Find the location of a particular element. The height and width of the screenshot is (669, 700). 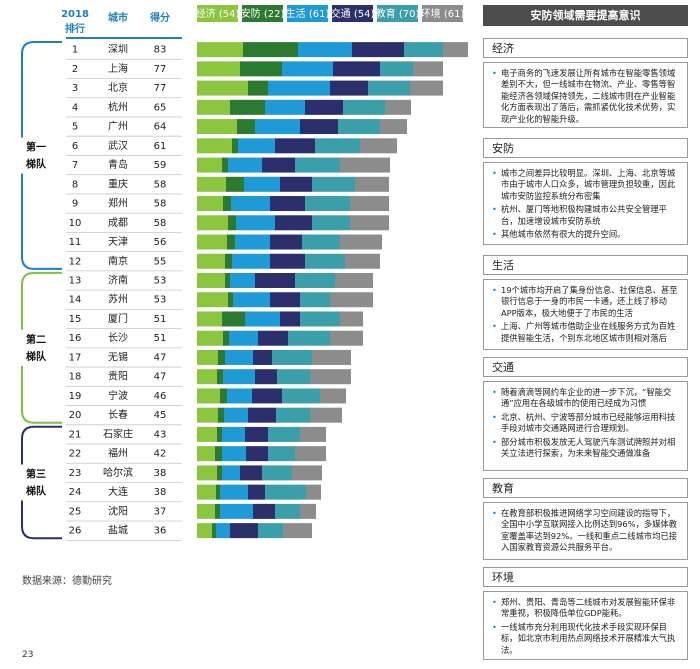

rank: 25 is located at coordinates (75, 511).